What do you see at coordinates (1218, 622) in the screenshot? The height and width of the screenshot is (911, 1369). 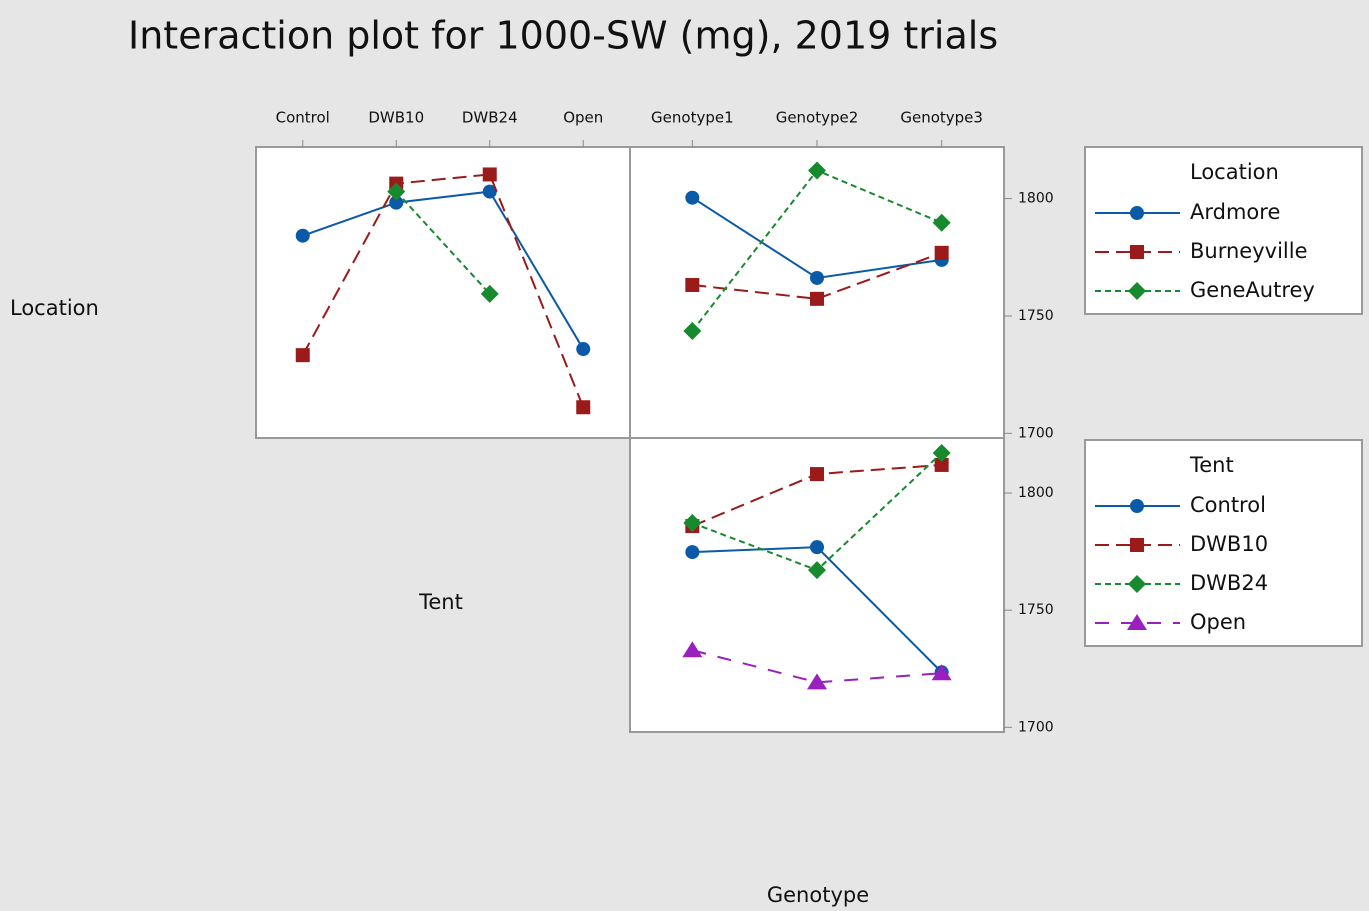 I see `legend-label: Open` at bounding box center [1218, 622].